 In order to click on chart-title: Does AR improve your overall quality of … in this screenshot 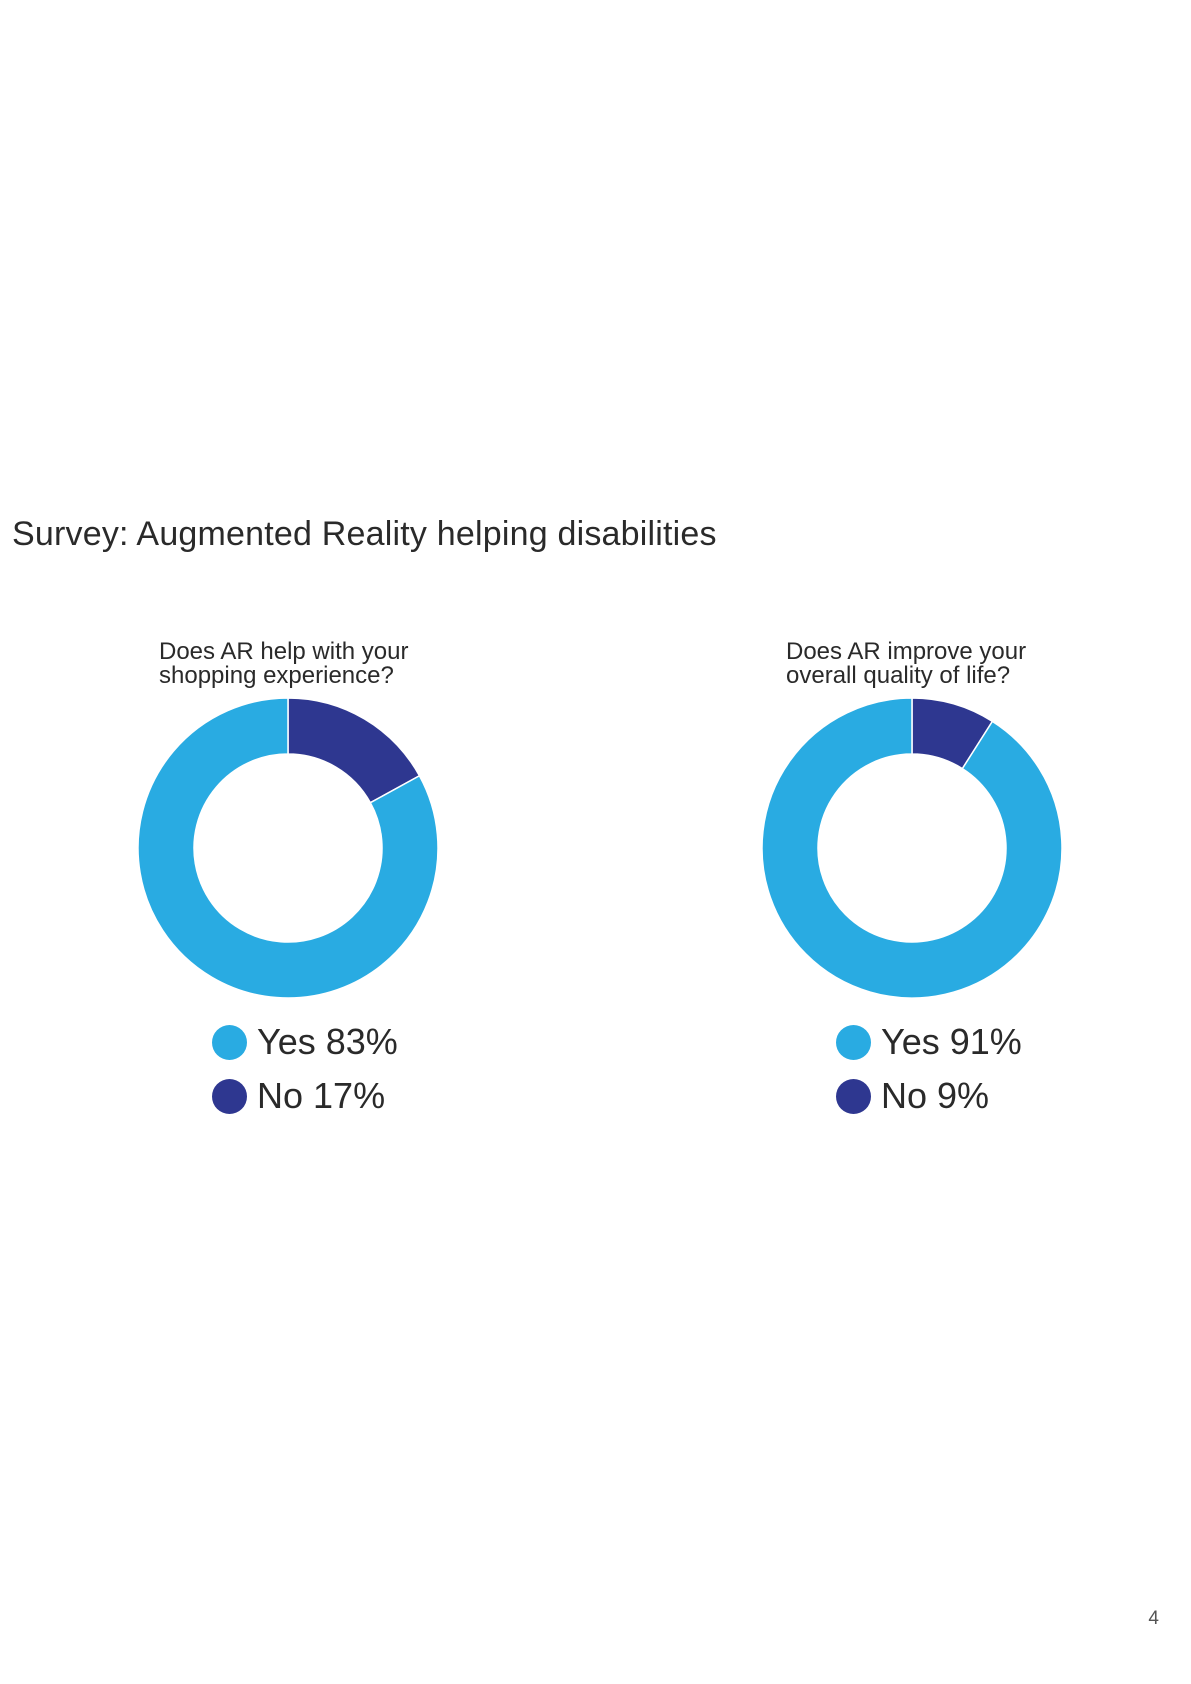, I will do `click(906, 664)`.